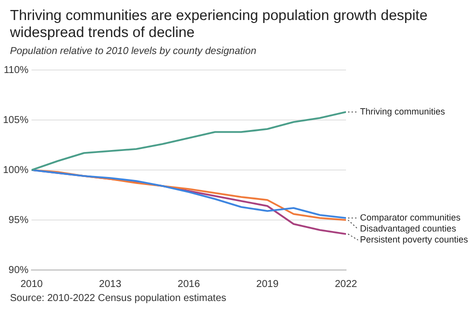 This screenshot has width=474, height=320. I want to click on y-tick-label: 110%, so click(16, 70).